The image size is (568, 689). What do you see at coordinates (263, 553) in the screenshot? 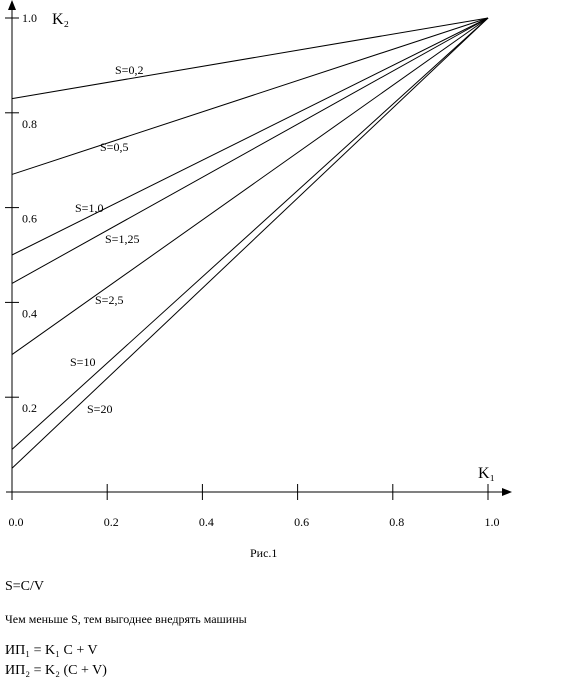
I see `caption: Рис.1` at bounding box center [263, 553].